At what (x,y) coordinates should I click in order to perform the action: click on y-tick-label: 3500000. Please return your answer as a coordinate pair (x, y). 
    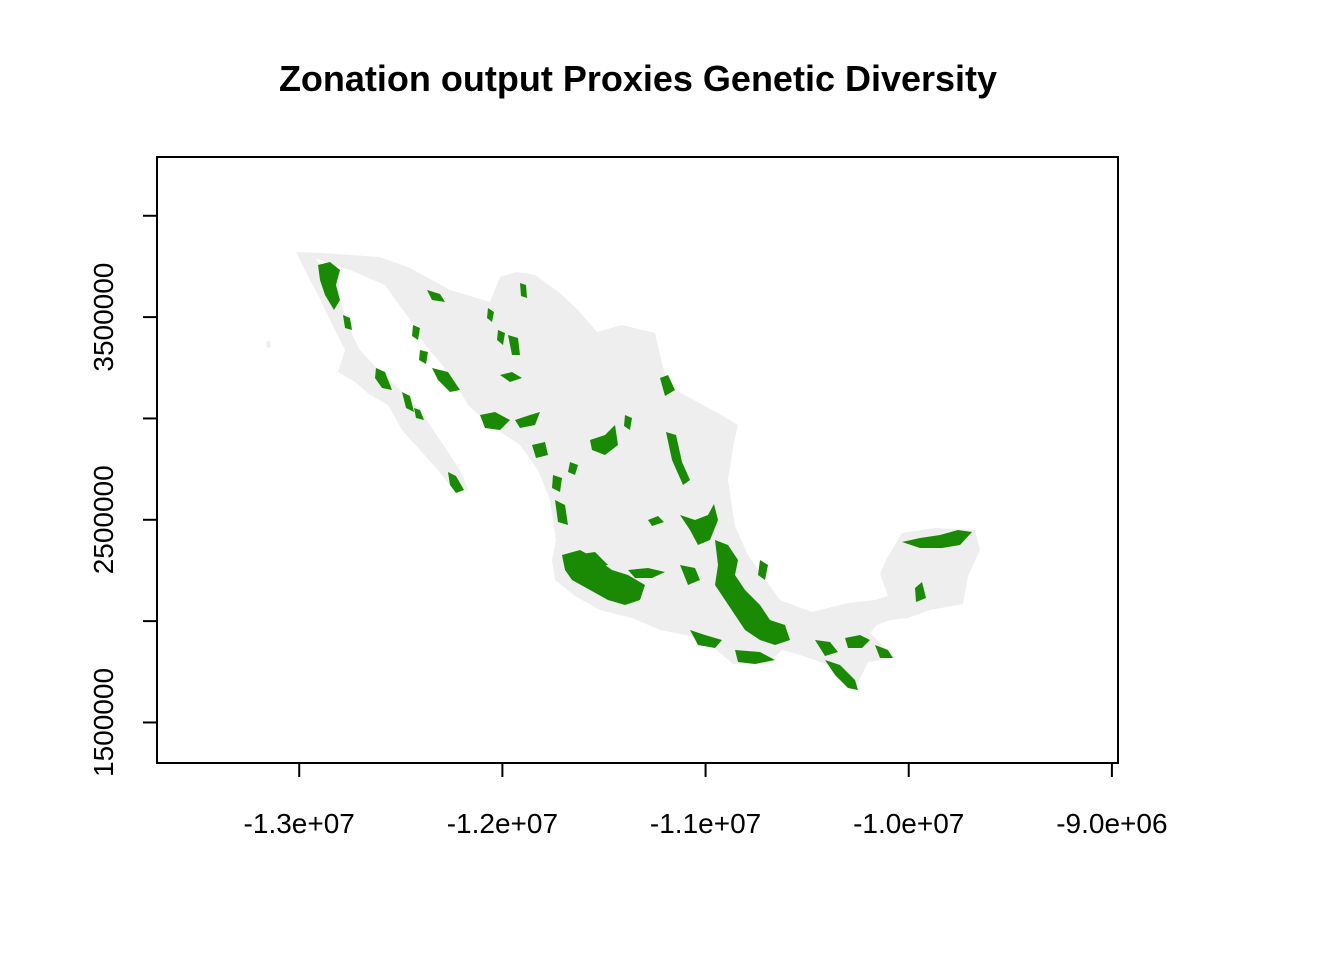
    Looking at the image, I should click on (103, 317).